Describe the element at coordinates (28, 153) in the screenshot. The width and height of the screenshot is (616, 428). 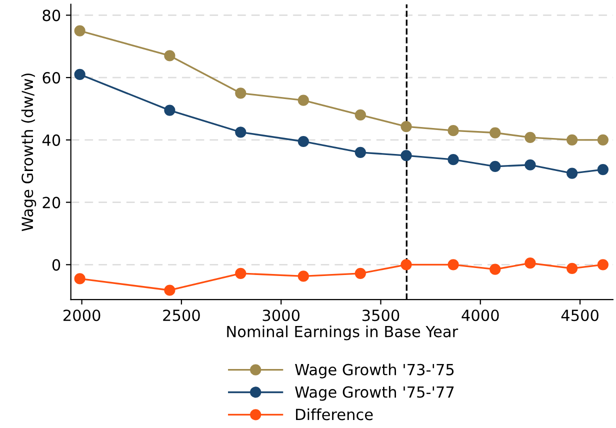
I see `y-axis-title: Wage Growth (dw/w)` at that location.